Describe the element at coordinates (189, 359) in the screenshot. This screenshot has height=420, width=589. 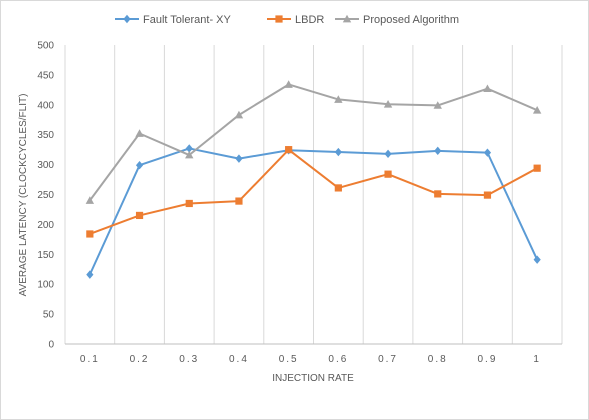
I see `x-tick-label: 0.3` at that location.